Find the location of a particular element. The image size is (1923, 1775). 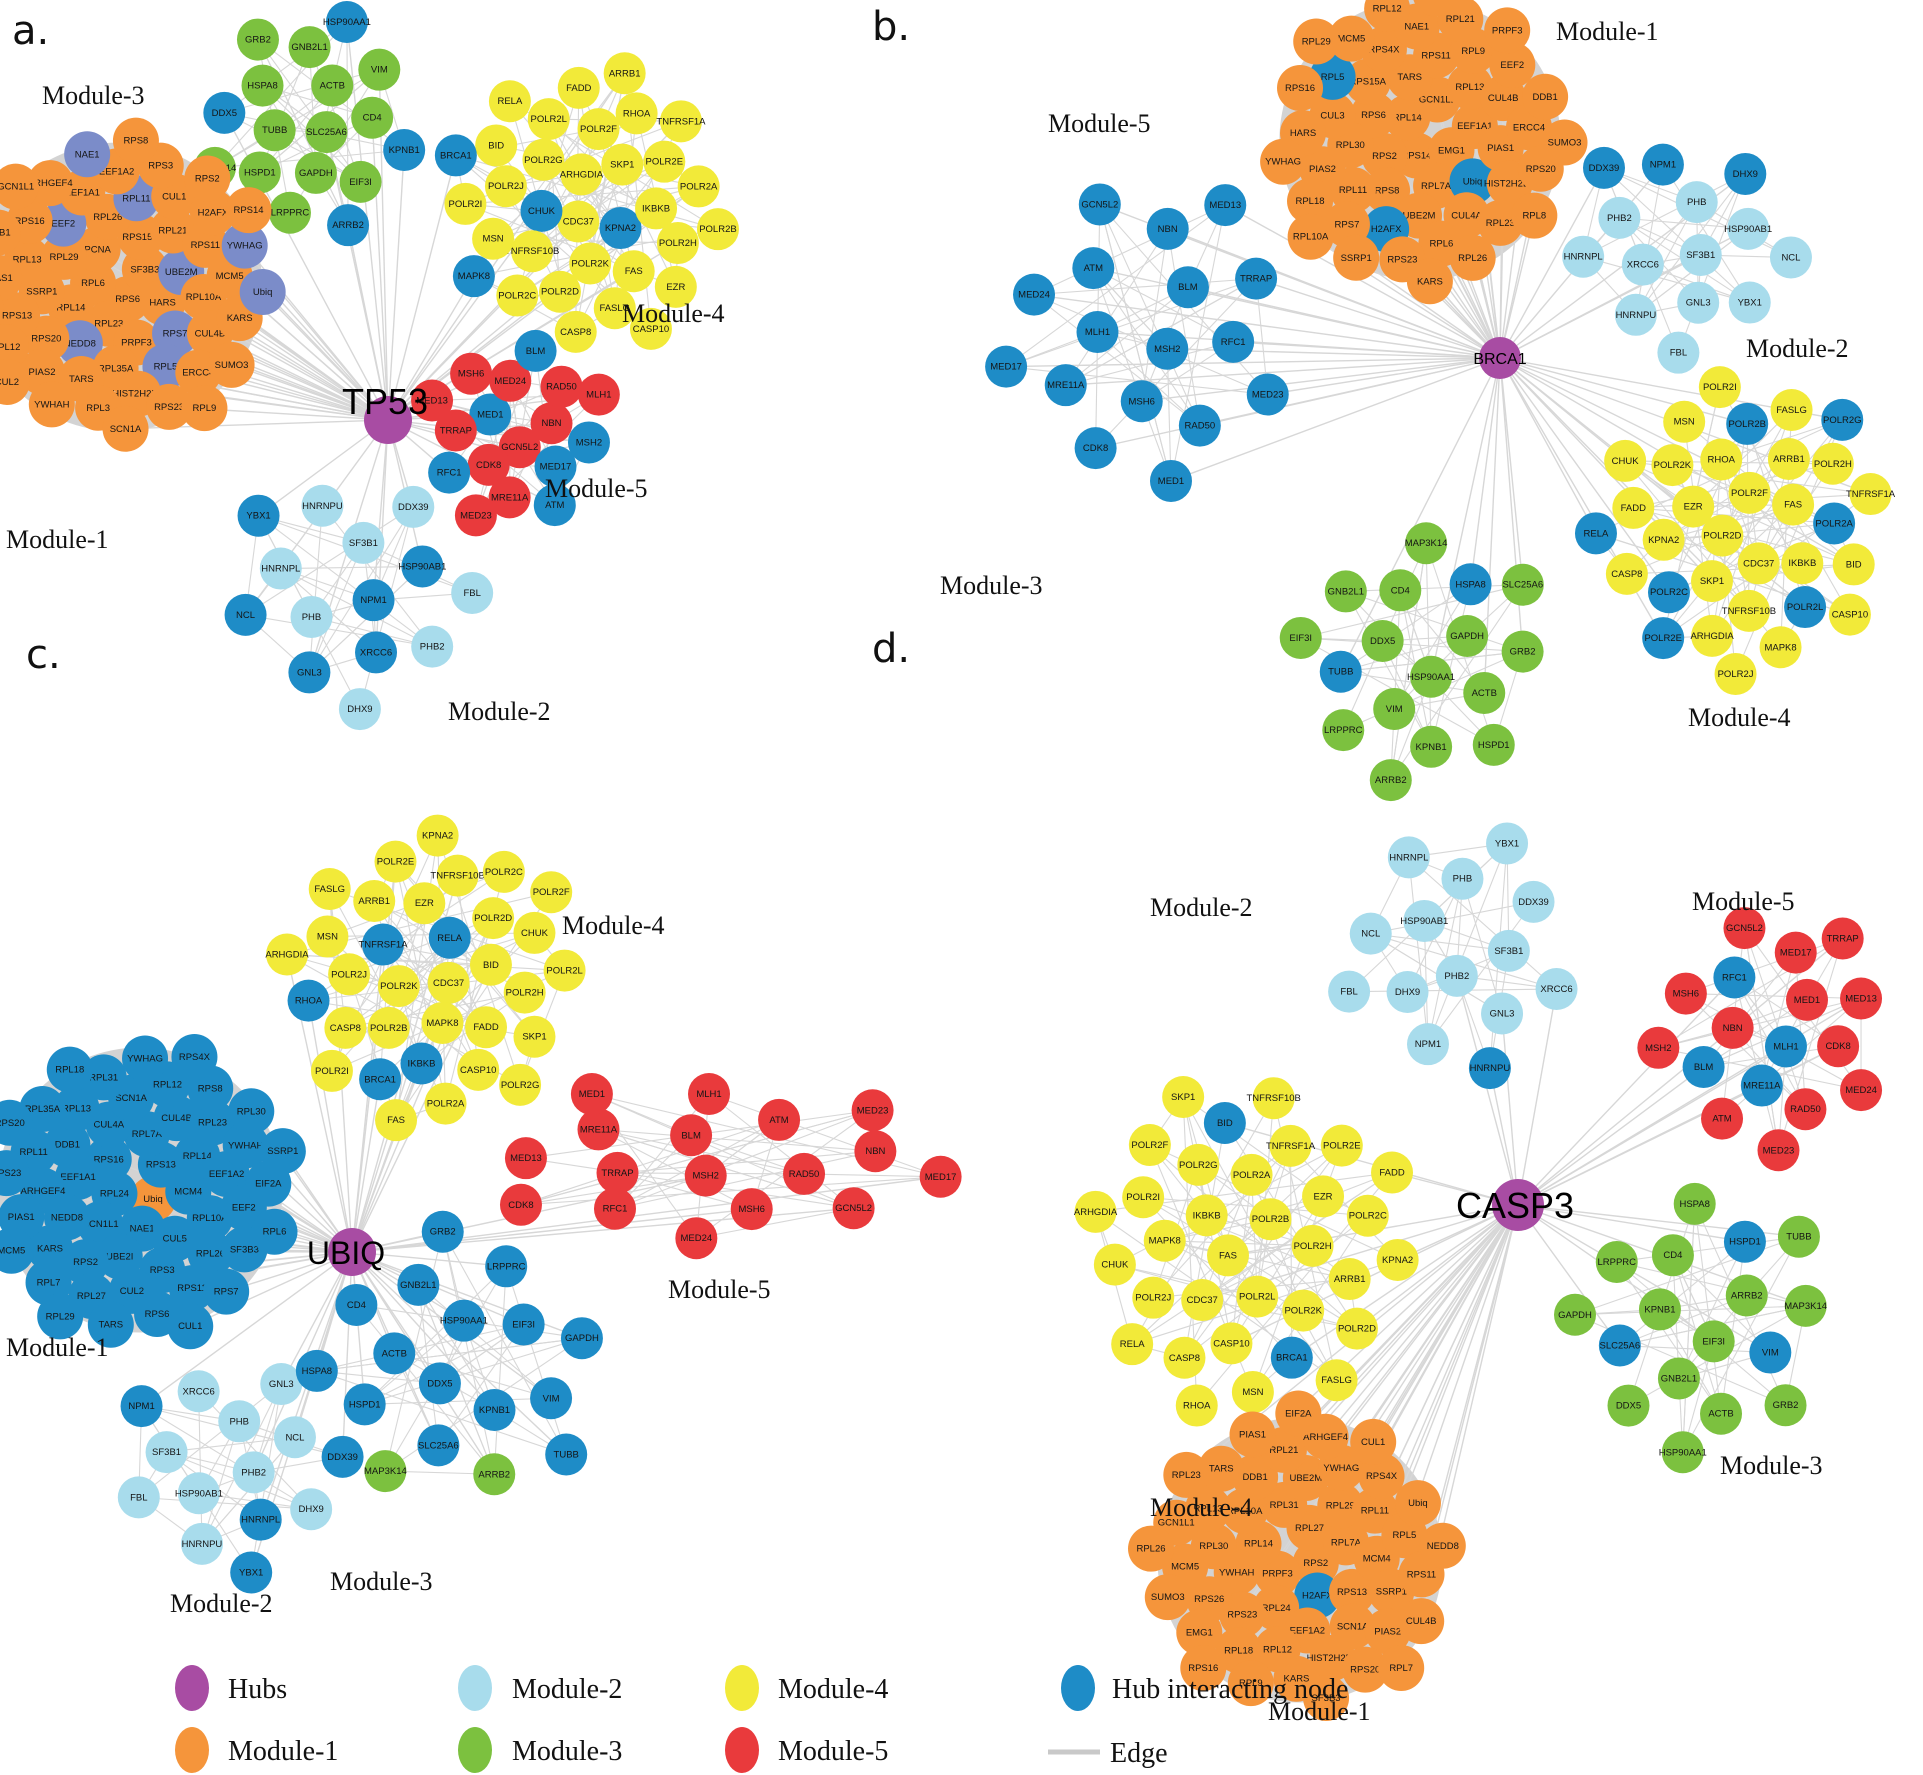

hub-node-TP53 is located at coordinates (388, 420).